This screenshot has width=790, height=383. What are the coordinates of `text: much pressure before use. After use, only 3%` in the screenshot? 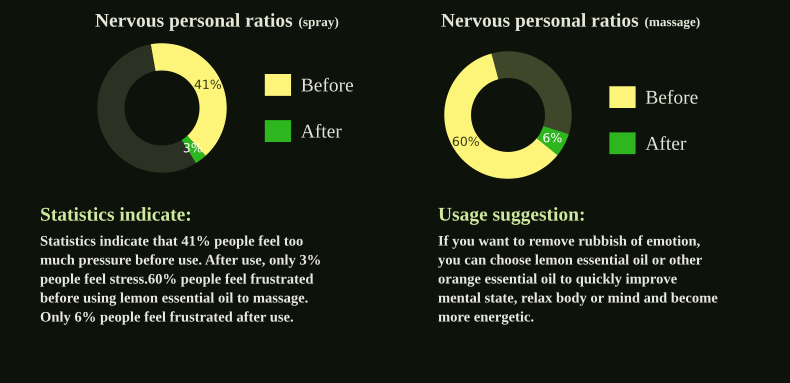 It's located at (180, 261).